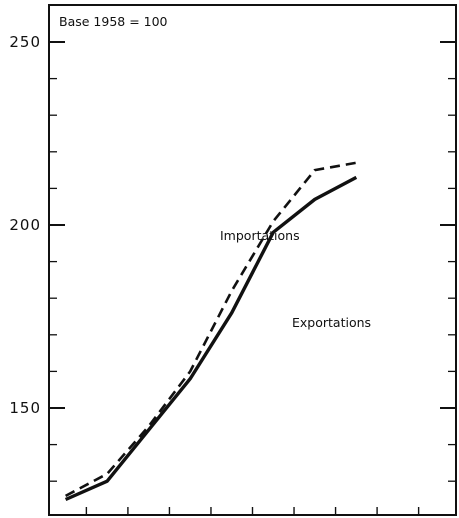 Image resolution: width=459 pixels, height=518 pixels. Describe the element at coordinates (331, 322) in the screenshot. I see `series-label-exportations: Exportations` at that location.